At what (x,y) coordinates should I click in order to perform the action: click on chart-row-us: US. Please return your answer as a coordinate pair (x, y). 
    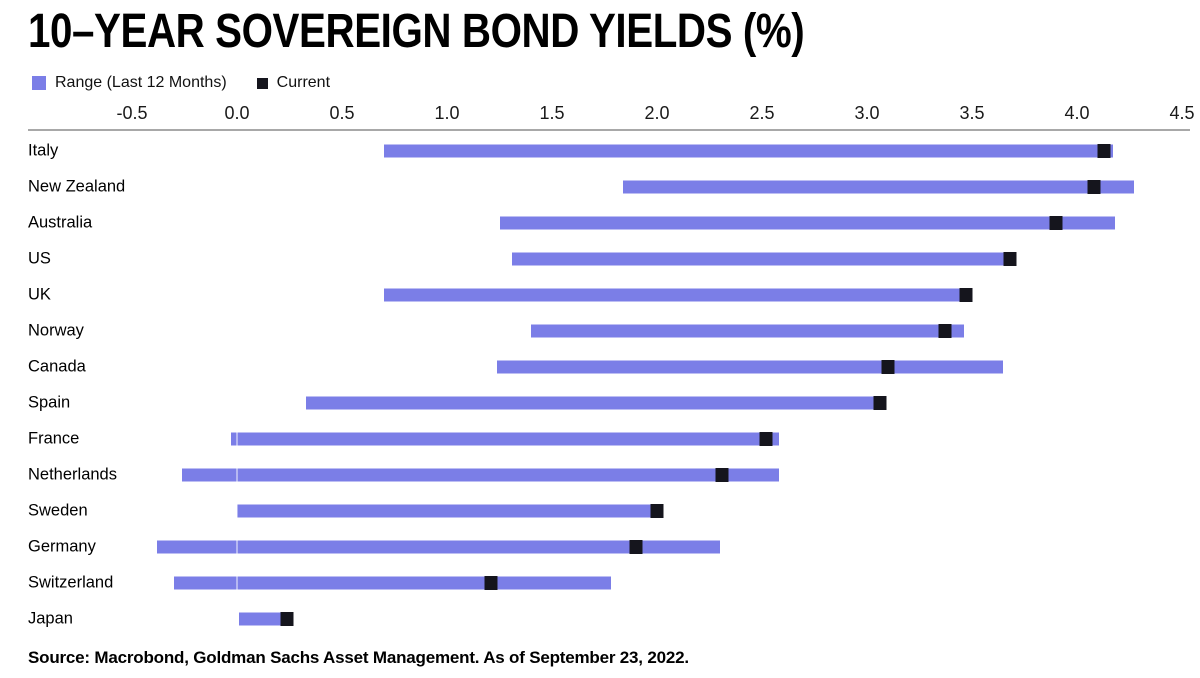
    Looking at the image, I should click on (609, 259).